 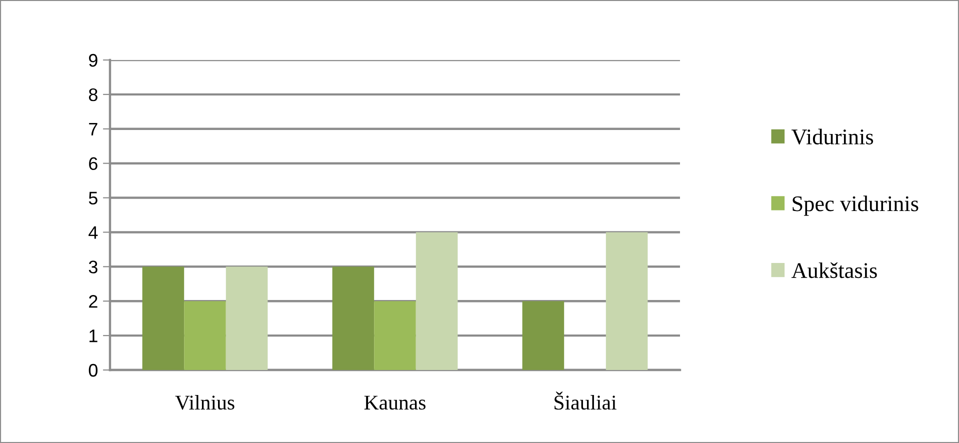 What do you see at coordinates (93, 267) in the screenshot?
I see `y-tick-label: 3` at bounding box center [93, 267].